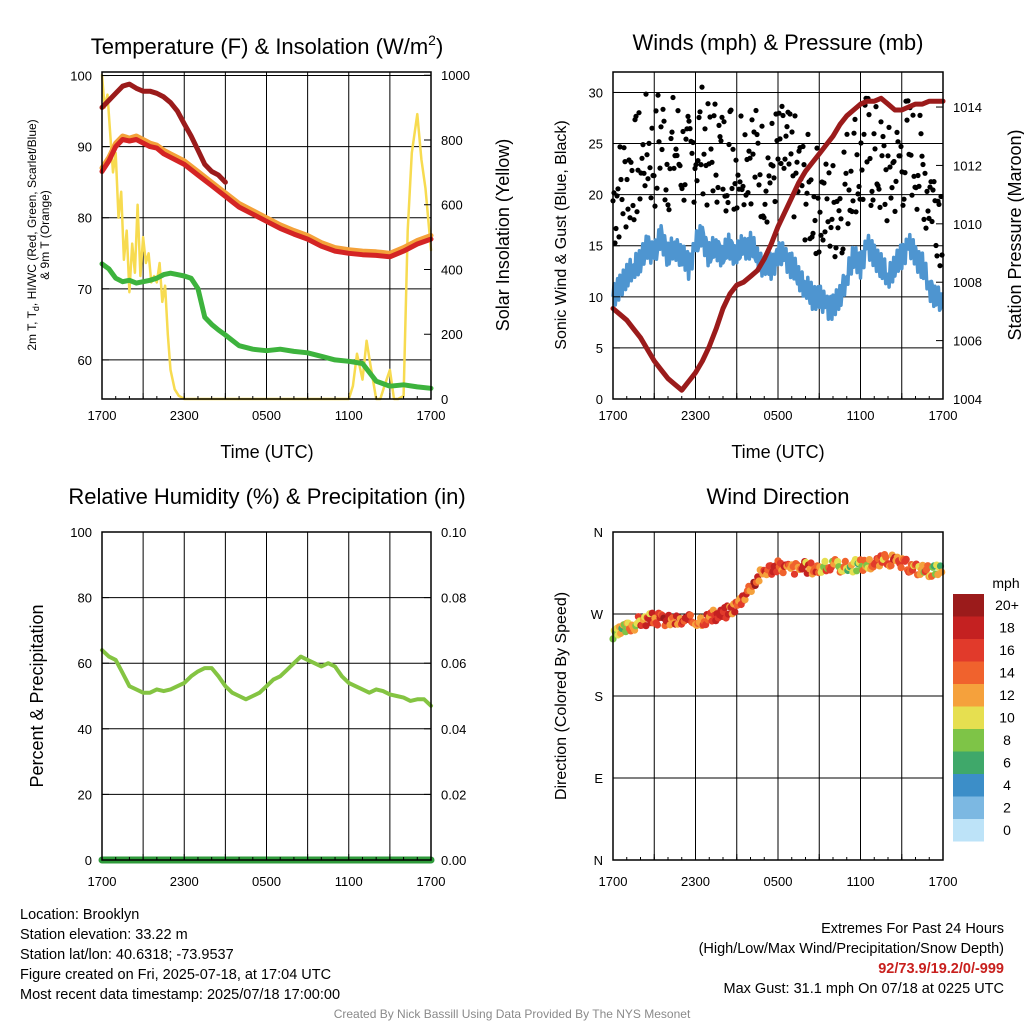 The height and width of the screenshot is (1024, 1024). Describe the element at coordinates (561, 234) in the screenshot. I see `wind-y-axis-label-left: Sonic Wind & Gust (Blue, Black)` at that location.